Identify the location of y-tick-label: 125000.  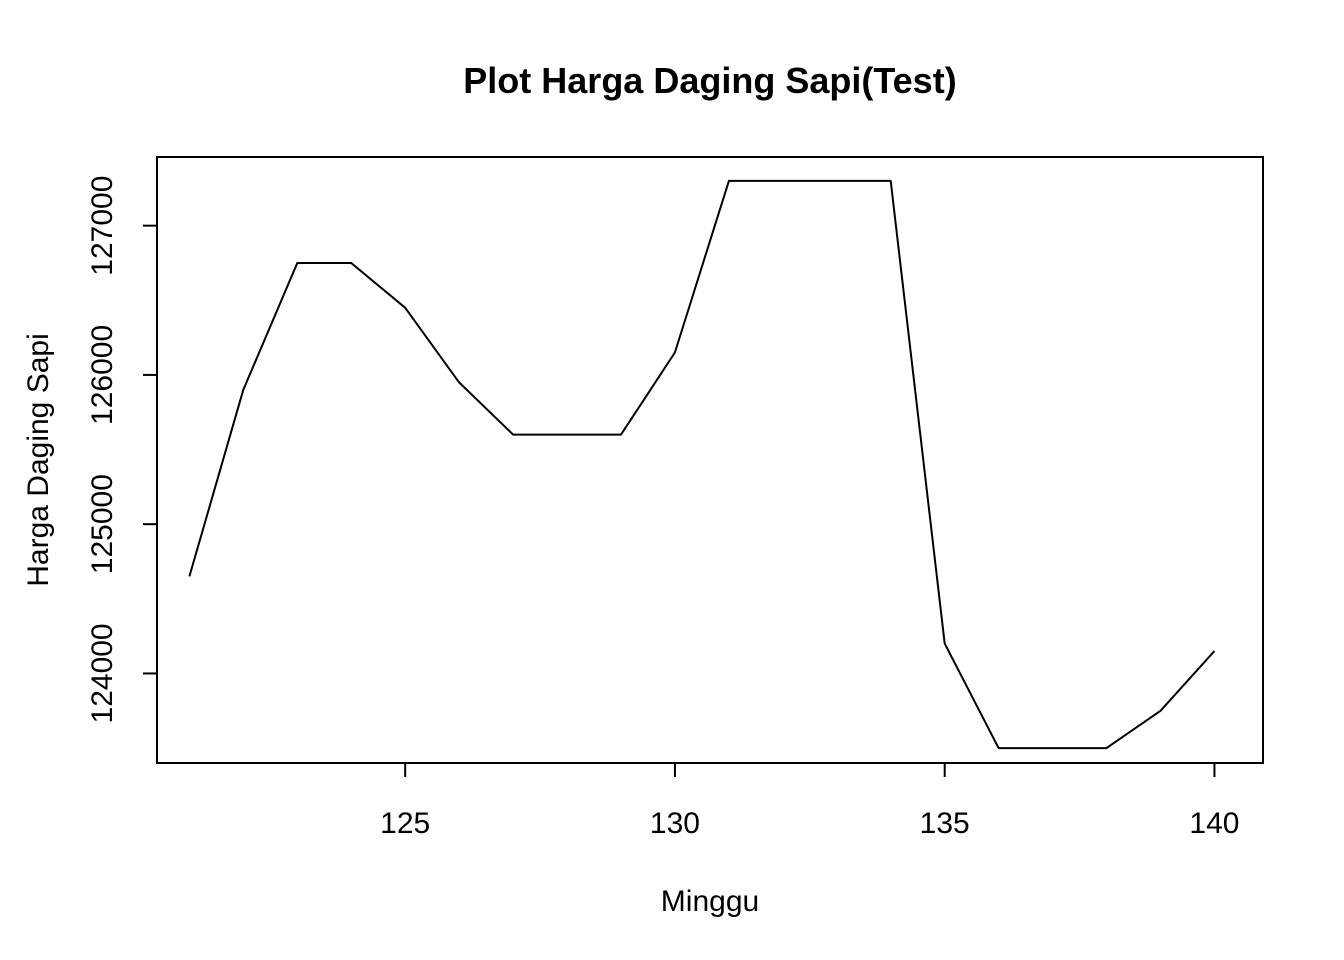
(102, 524).